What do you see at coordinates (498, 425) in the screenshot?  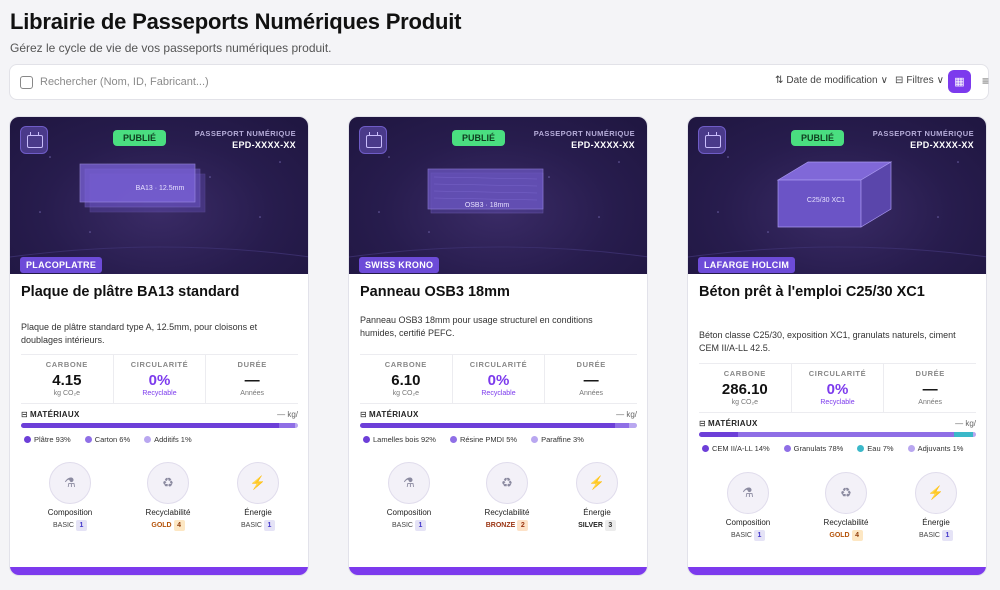 I see `materials-bar` at bounding box center [498, 425].